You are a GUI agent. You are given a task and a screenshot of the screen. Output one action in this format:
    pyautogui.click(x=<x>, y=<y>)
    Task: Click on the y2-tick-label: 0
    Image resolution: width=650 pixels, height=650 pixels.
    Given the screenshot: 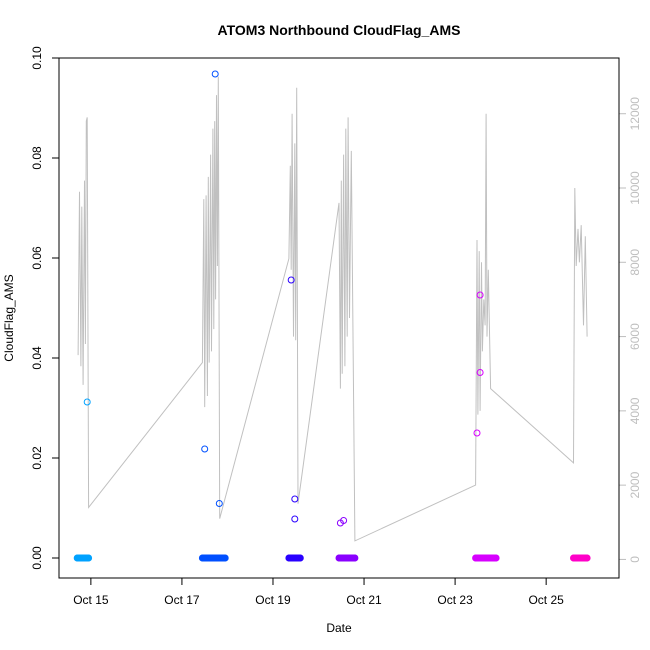 What is the action you would take?
    pyautogui.click(x=635, y=559)
    